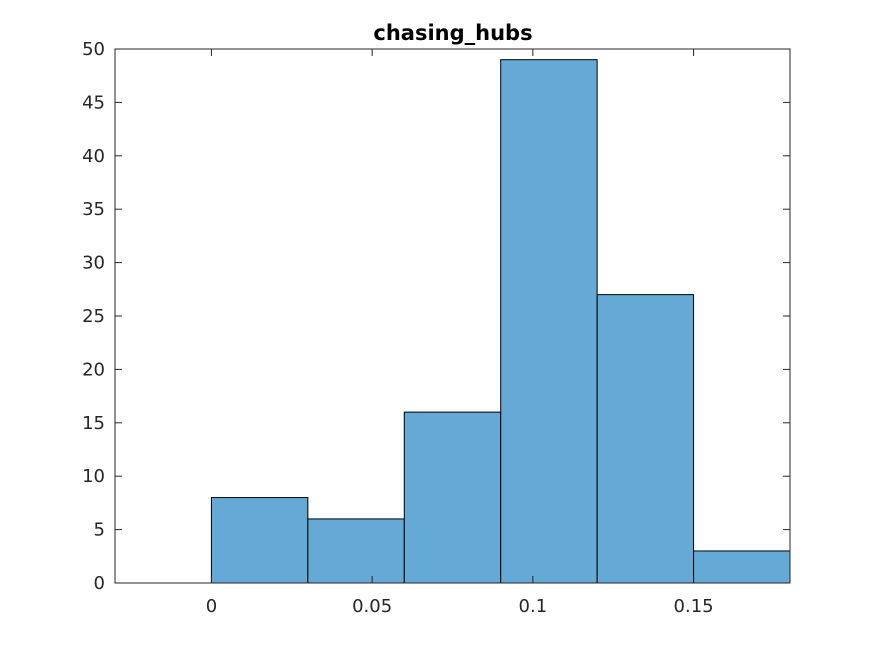  Describe the element at coordinates (694, 606) in the screenshot. I see `x-tick-label: 0.15` at that location.